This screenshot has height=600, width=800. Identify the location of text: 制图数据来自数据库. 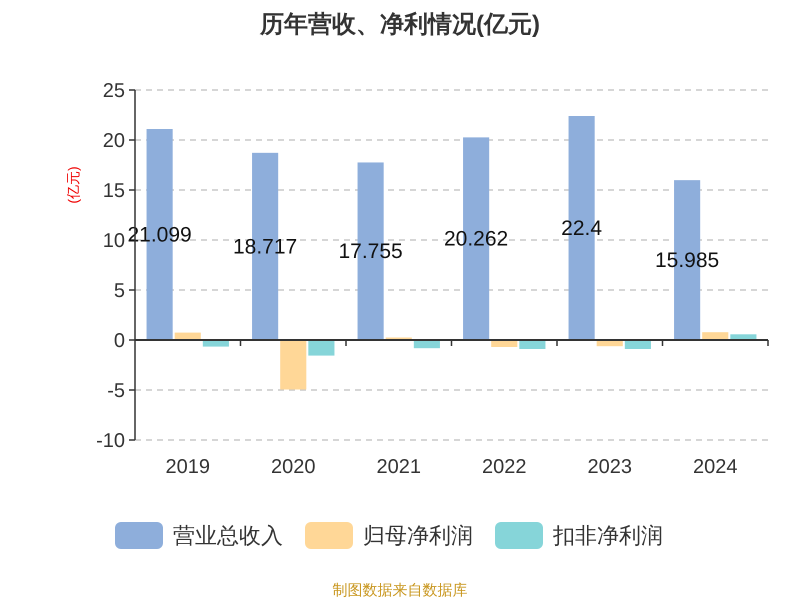
(400, 590).